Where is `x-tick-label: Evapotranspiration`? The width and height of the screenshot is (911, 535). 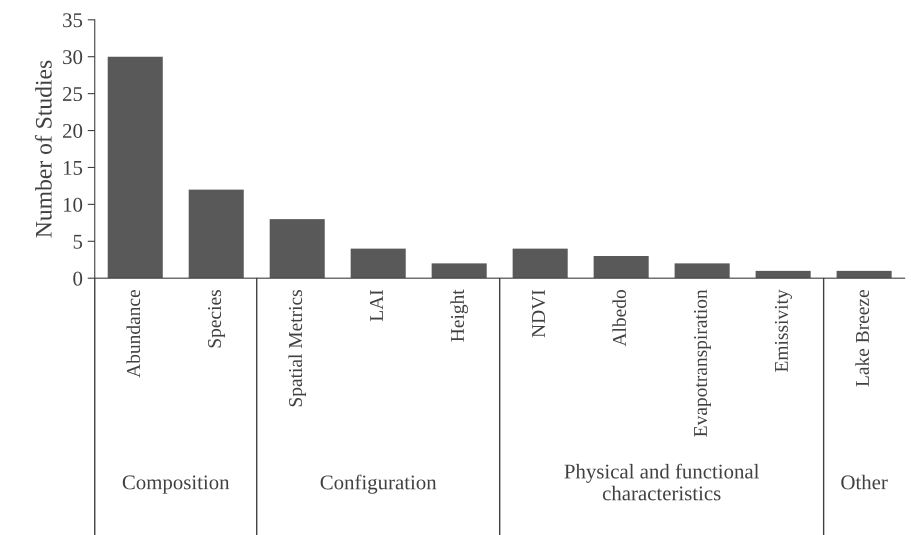 x-tick-label: Evapotranspiration is located at coordinates (702, 363).